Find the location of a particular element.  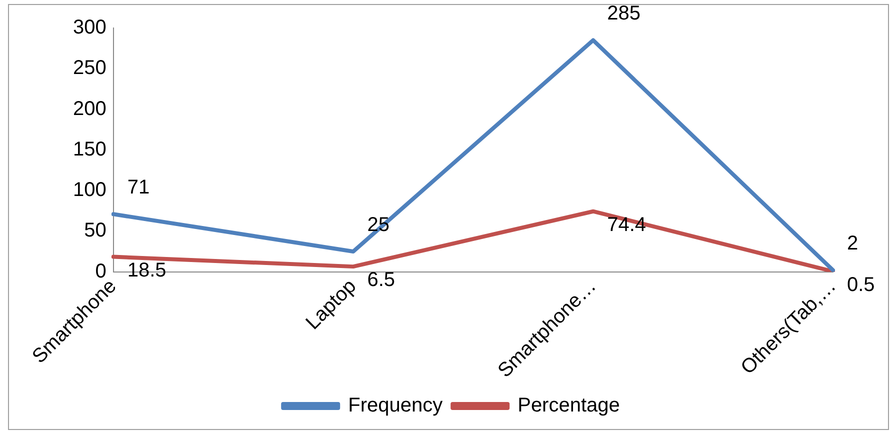

data-label: 6.5 is located at coordinates (381, 280).